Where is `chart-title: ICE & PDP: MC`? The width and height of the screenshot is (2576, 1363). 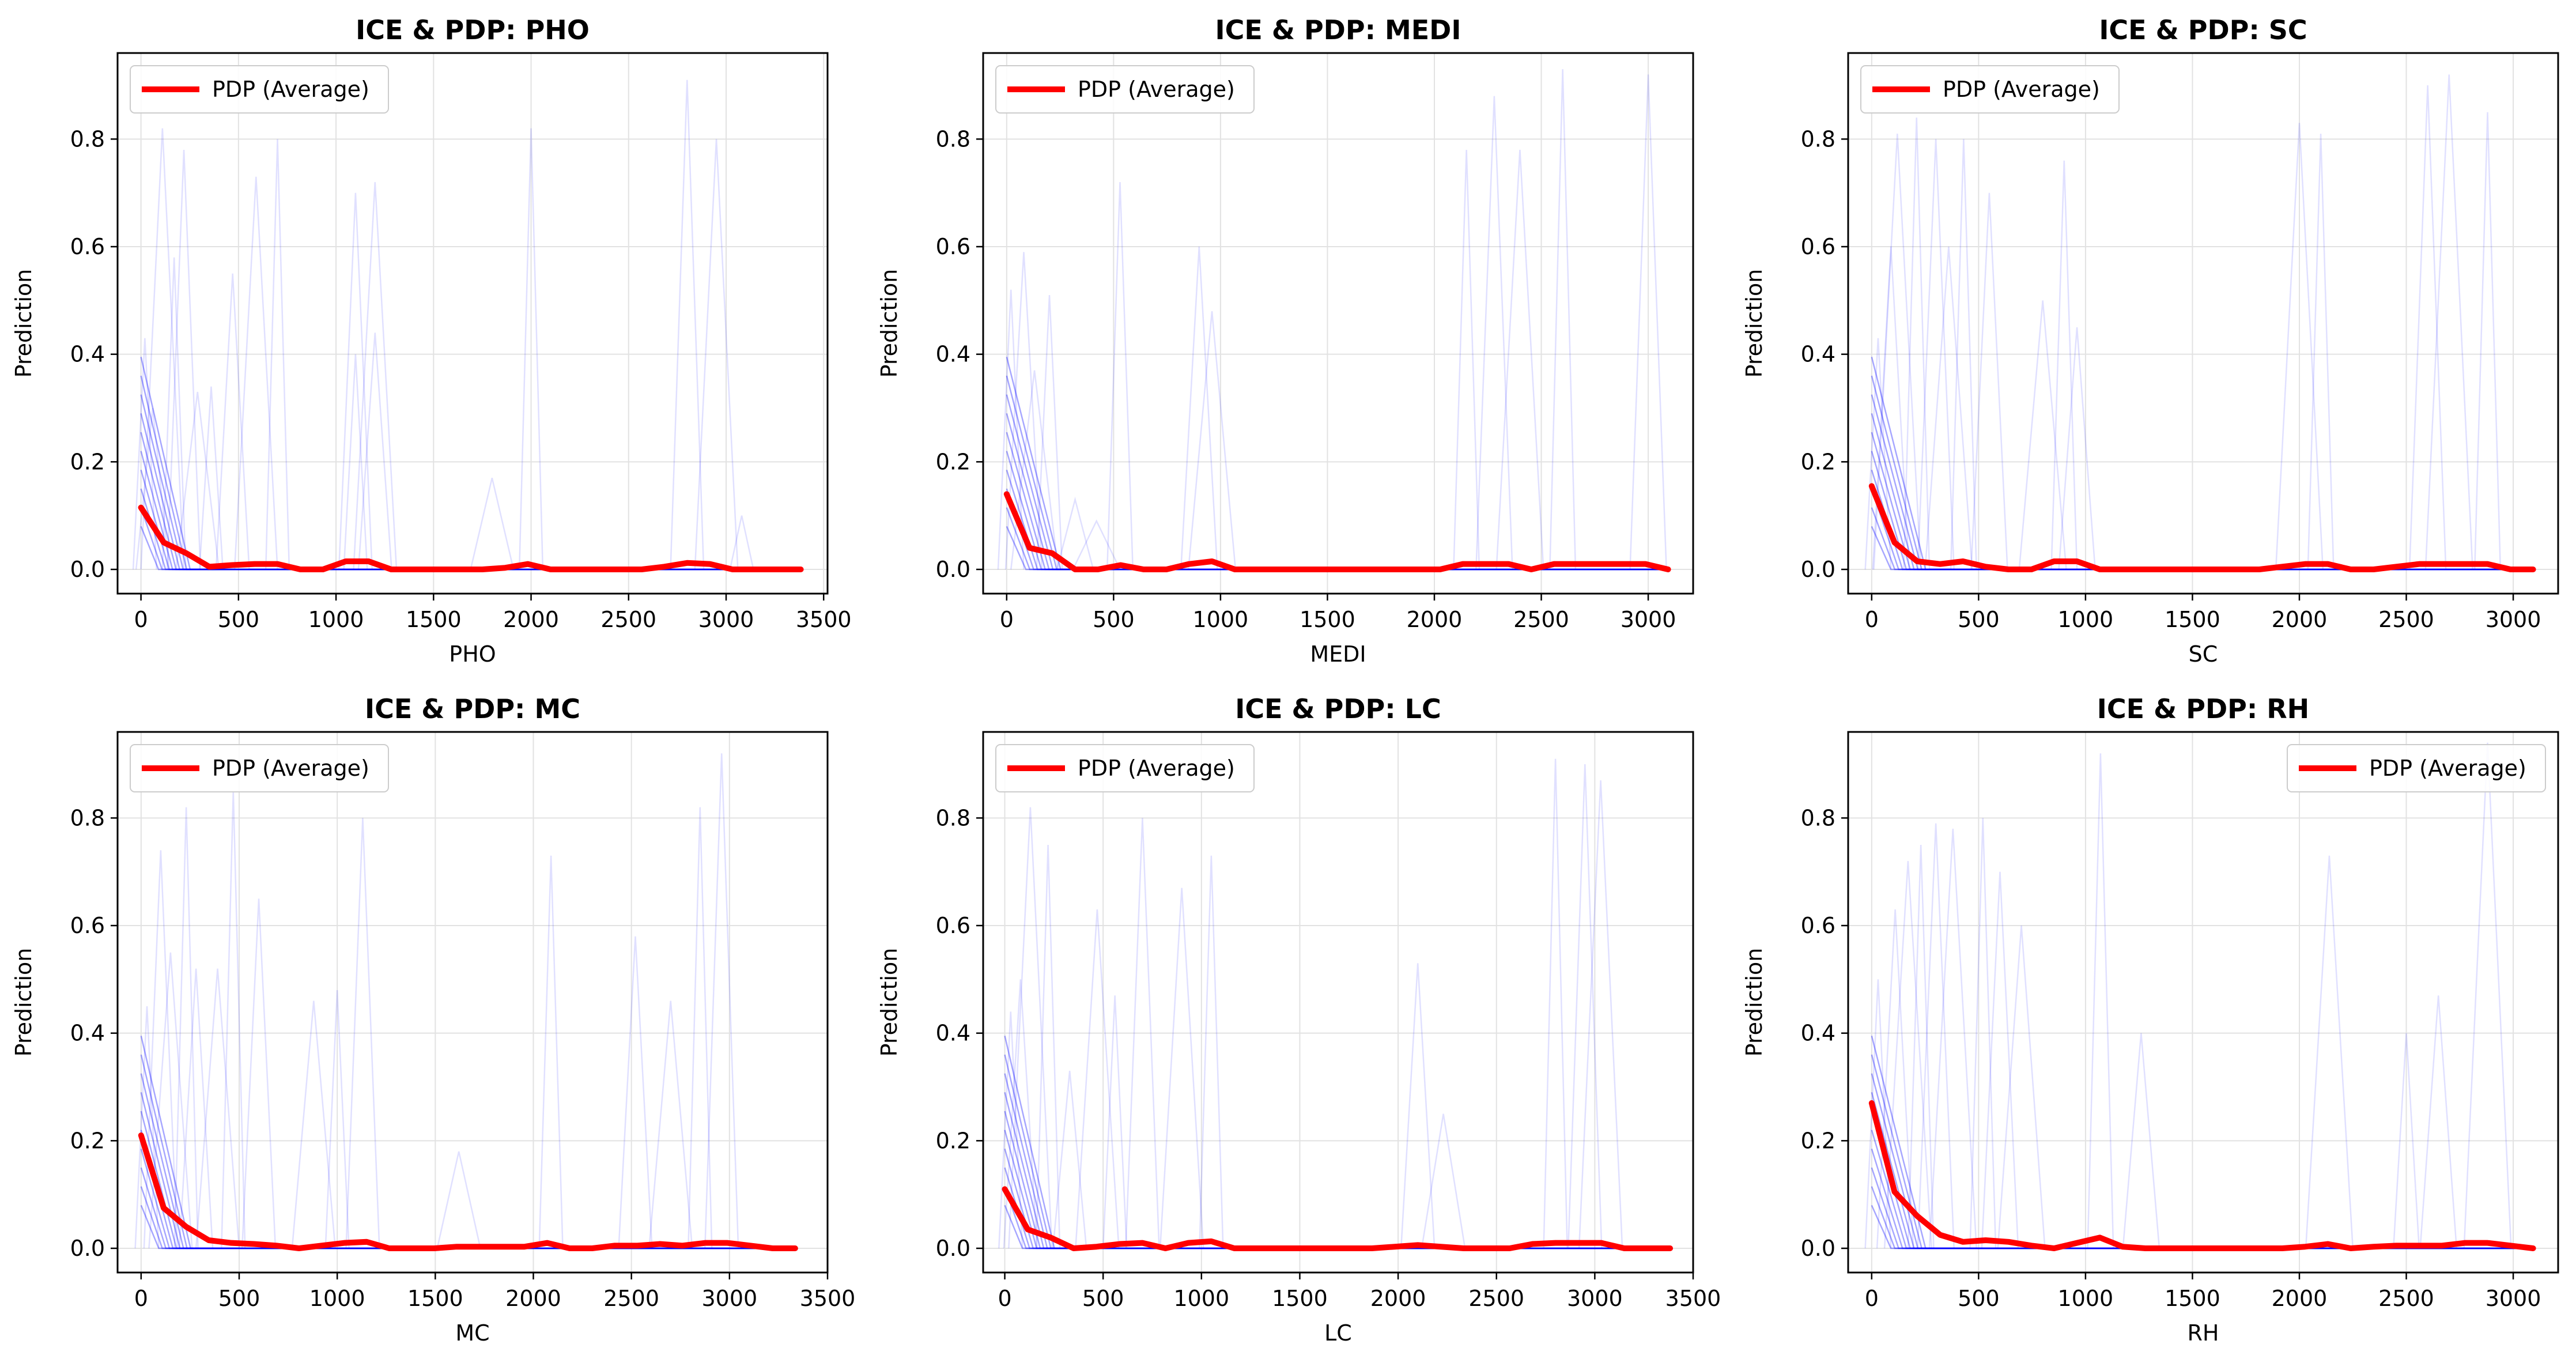 chart-title: ICE & PDP: MC is located at coordinates (472, 708).